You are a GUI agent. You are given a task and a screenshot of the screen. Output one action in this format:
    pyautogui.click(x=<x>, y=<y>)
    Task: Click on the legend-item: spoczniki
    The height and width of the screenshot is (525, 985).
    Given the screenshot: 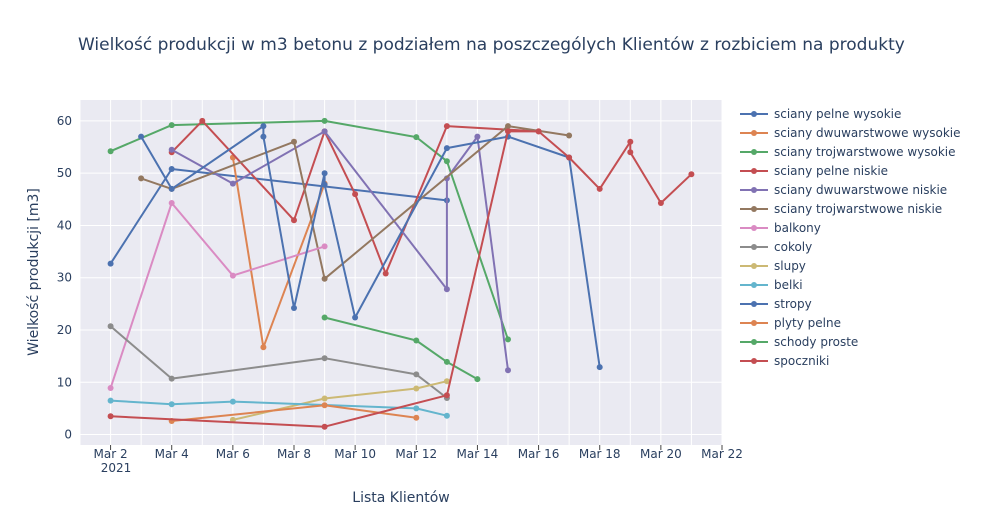 What is the action you would take?
    pyautogui.click(x=784, y=361)
    